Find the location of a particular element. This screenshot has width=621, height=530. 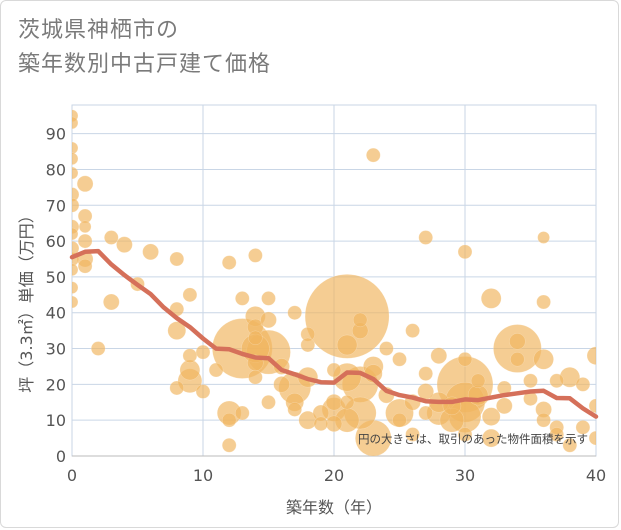

y-tick-label: 30 is located at coordinates (56, 349).